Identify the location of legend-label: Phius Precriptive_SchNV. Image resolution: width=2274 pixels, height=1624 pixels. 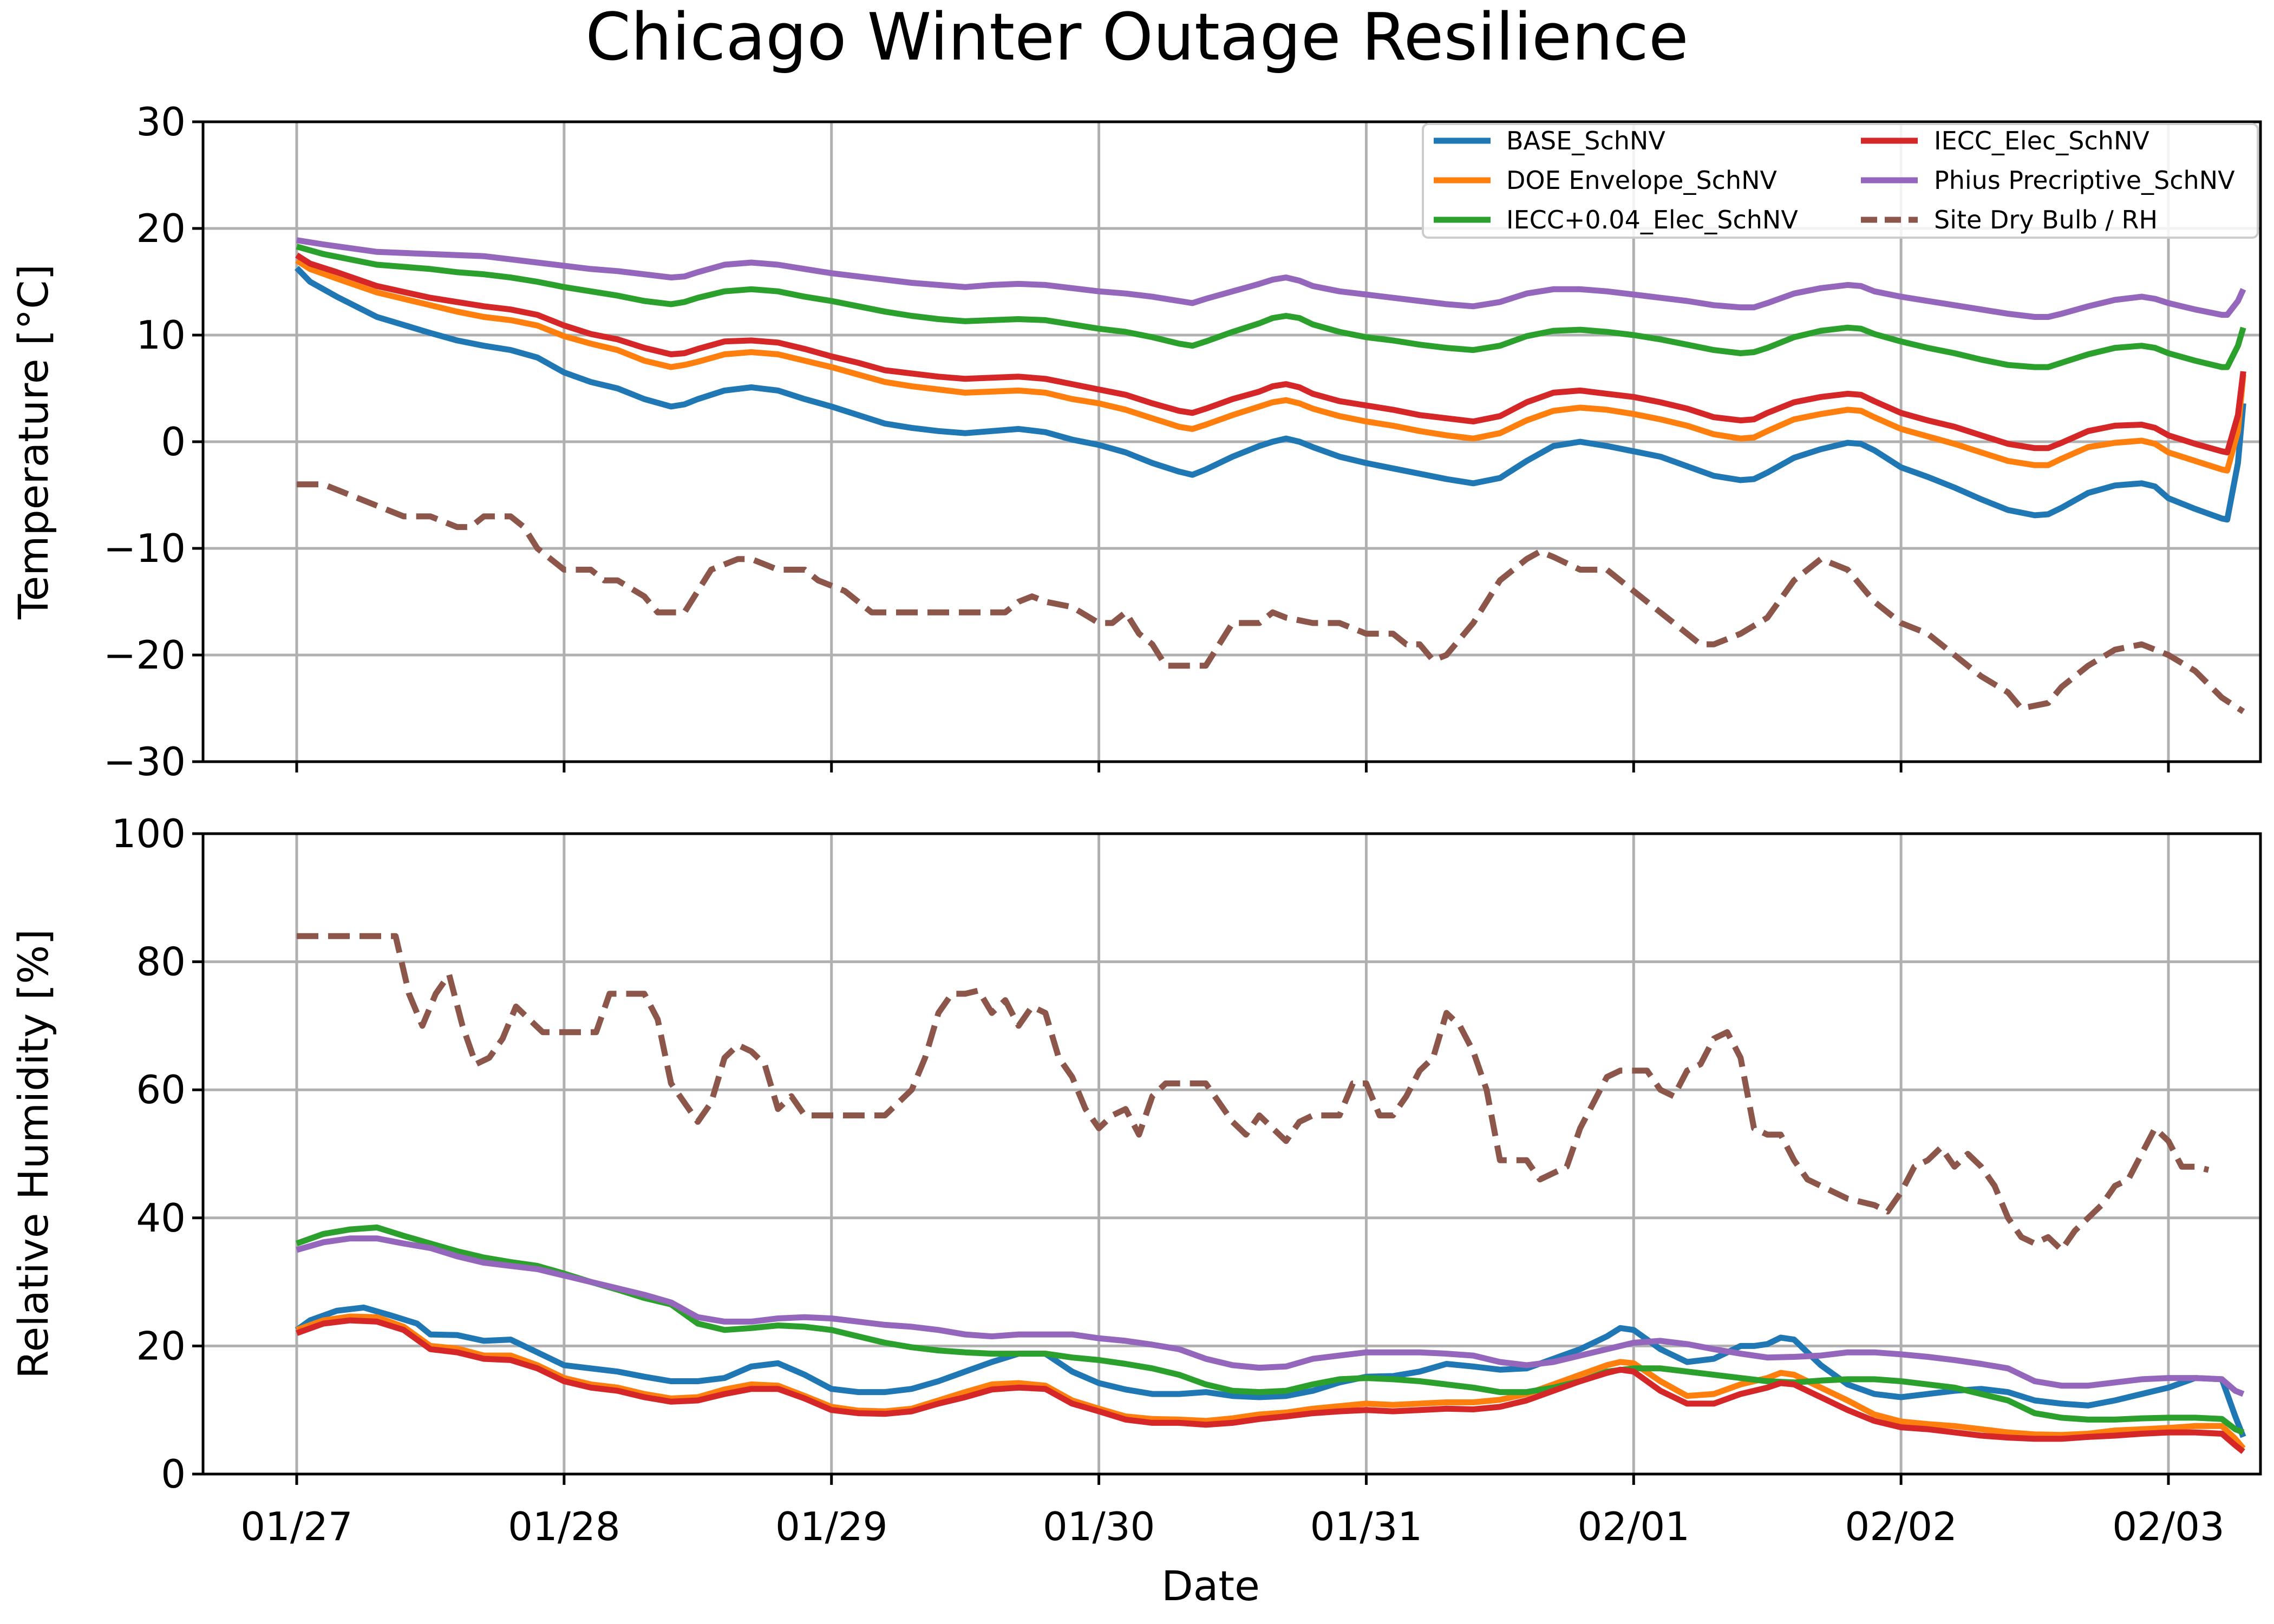
(2084, 181).